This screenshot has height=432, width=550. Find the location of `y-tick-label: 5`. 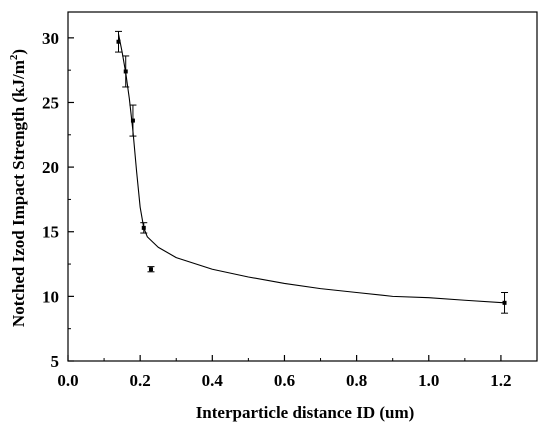

y-tick-label: 5 is located at coordinates (55, 361).